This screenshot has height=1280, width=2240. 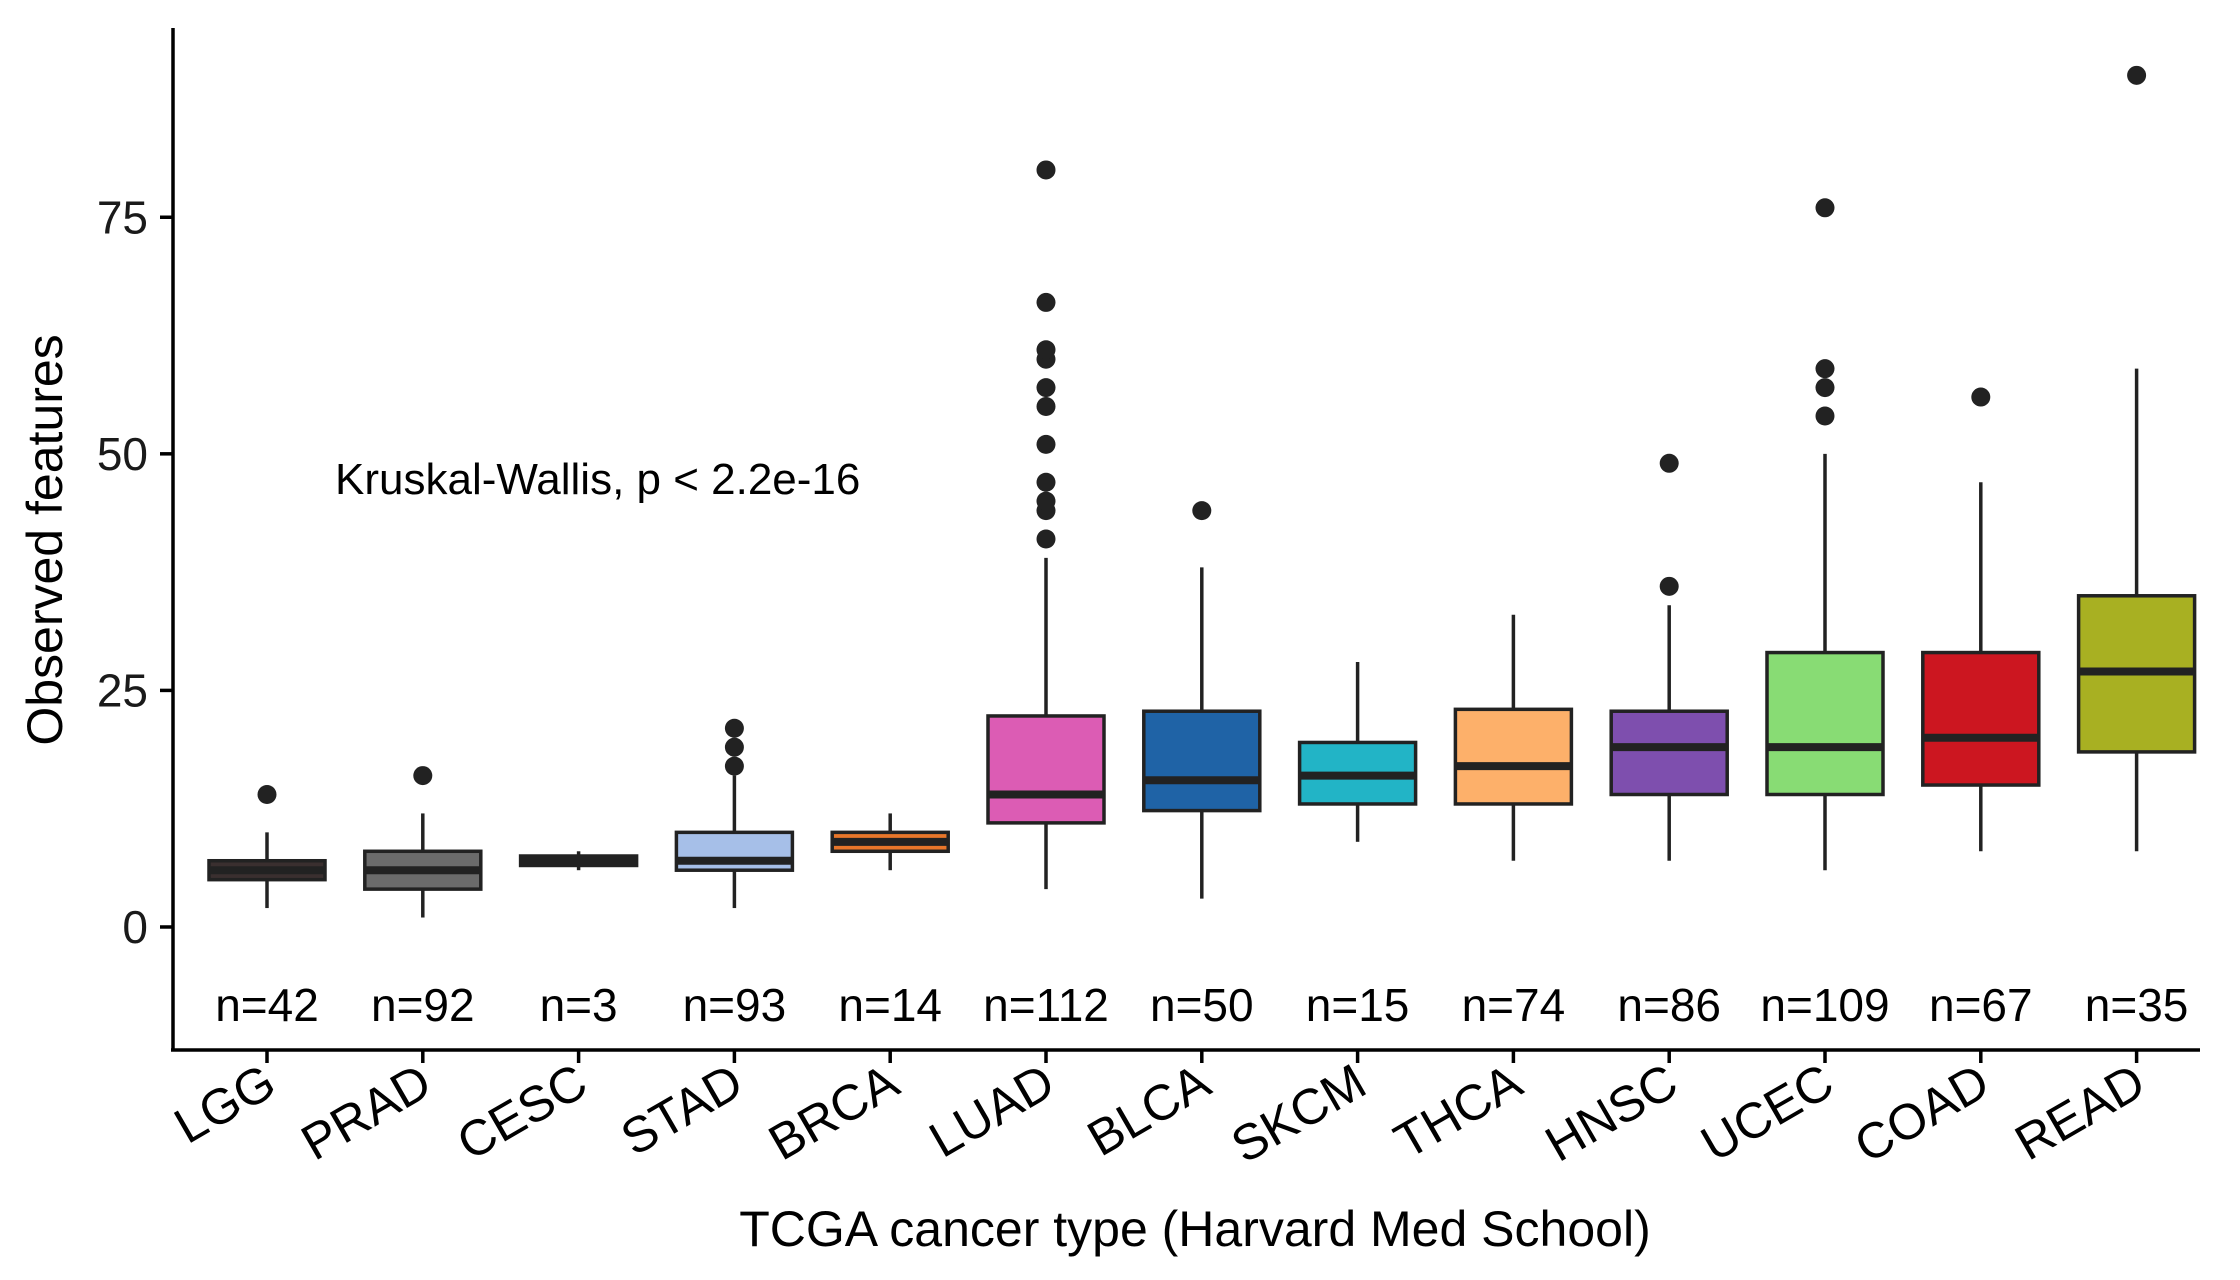 I want to click on n-label-thca: n=74, so click(x=1514, y=1005).